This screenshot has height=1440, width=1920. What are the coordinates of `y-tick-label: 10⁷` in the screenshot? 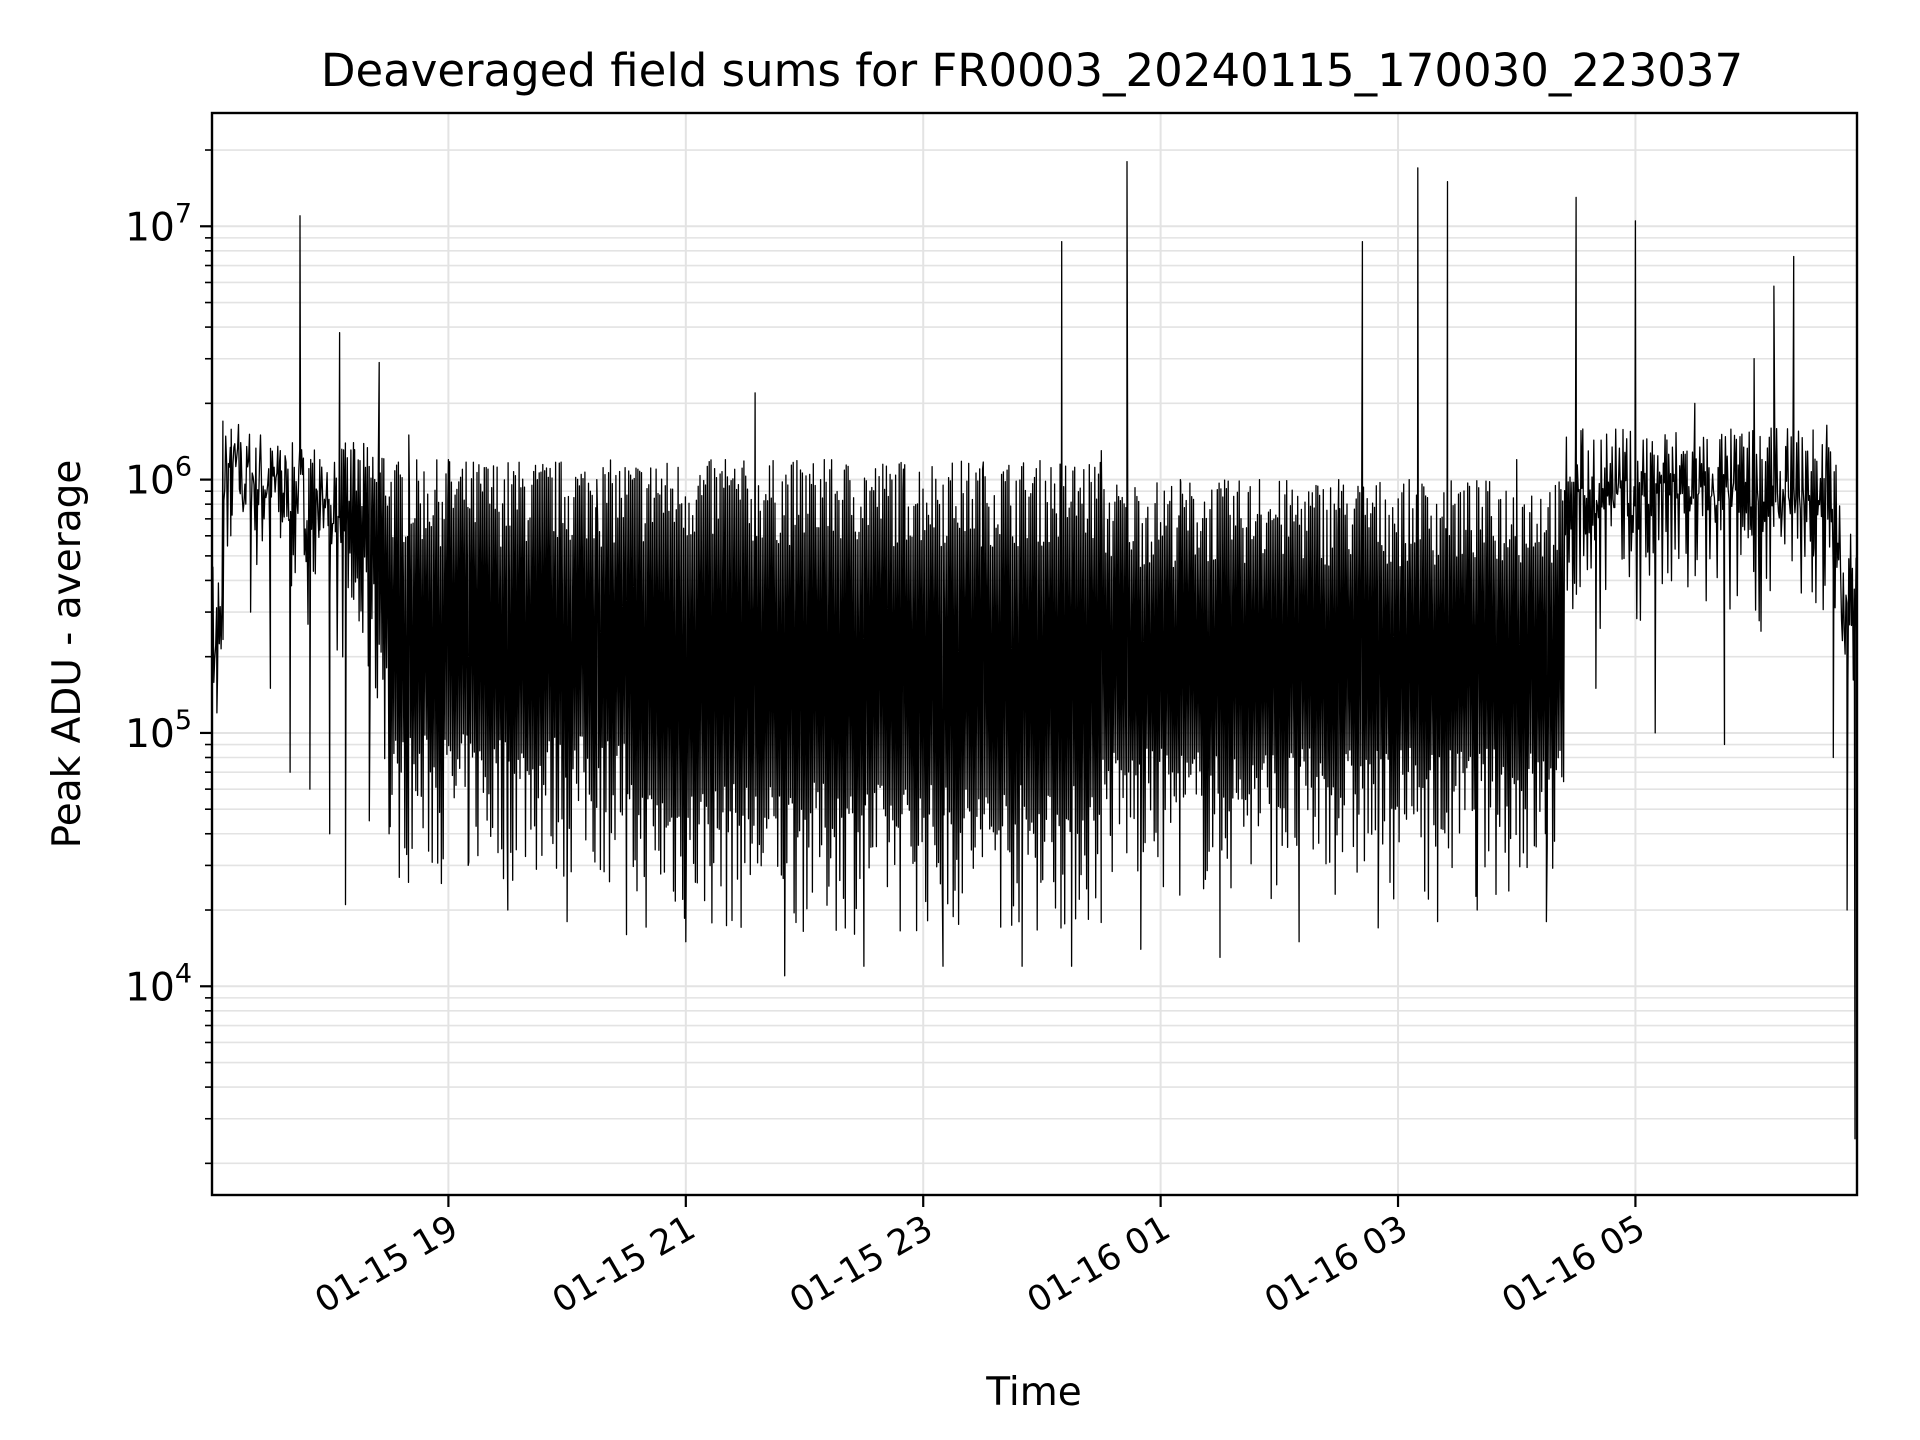 It's located at (158, 224).